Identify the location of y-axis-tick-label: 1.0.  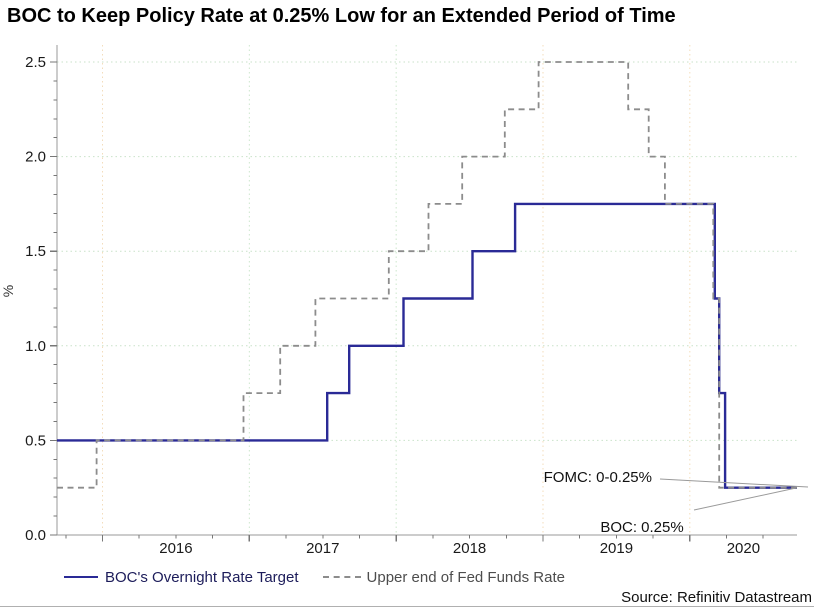
(35, 346).